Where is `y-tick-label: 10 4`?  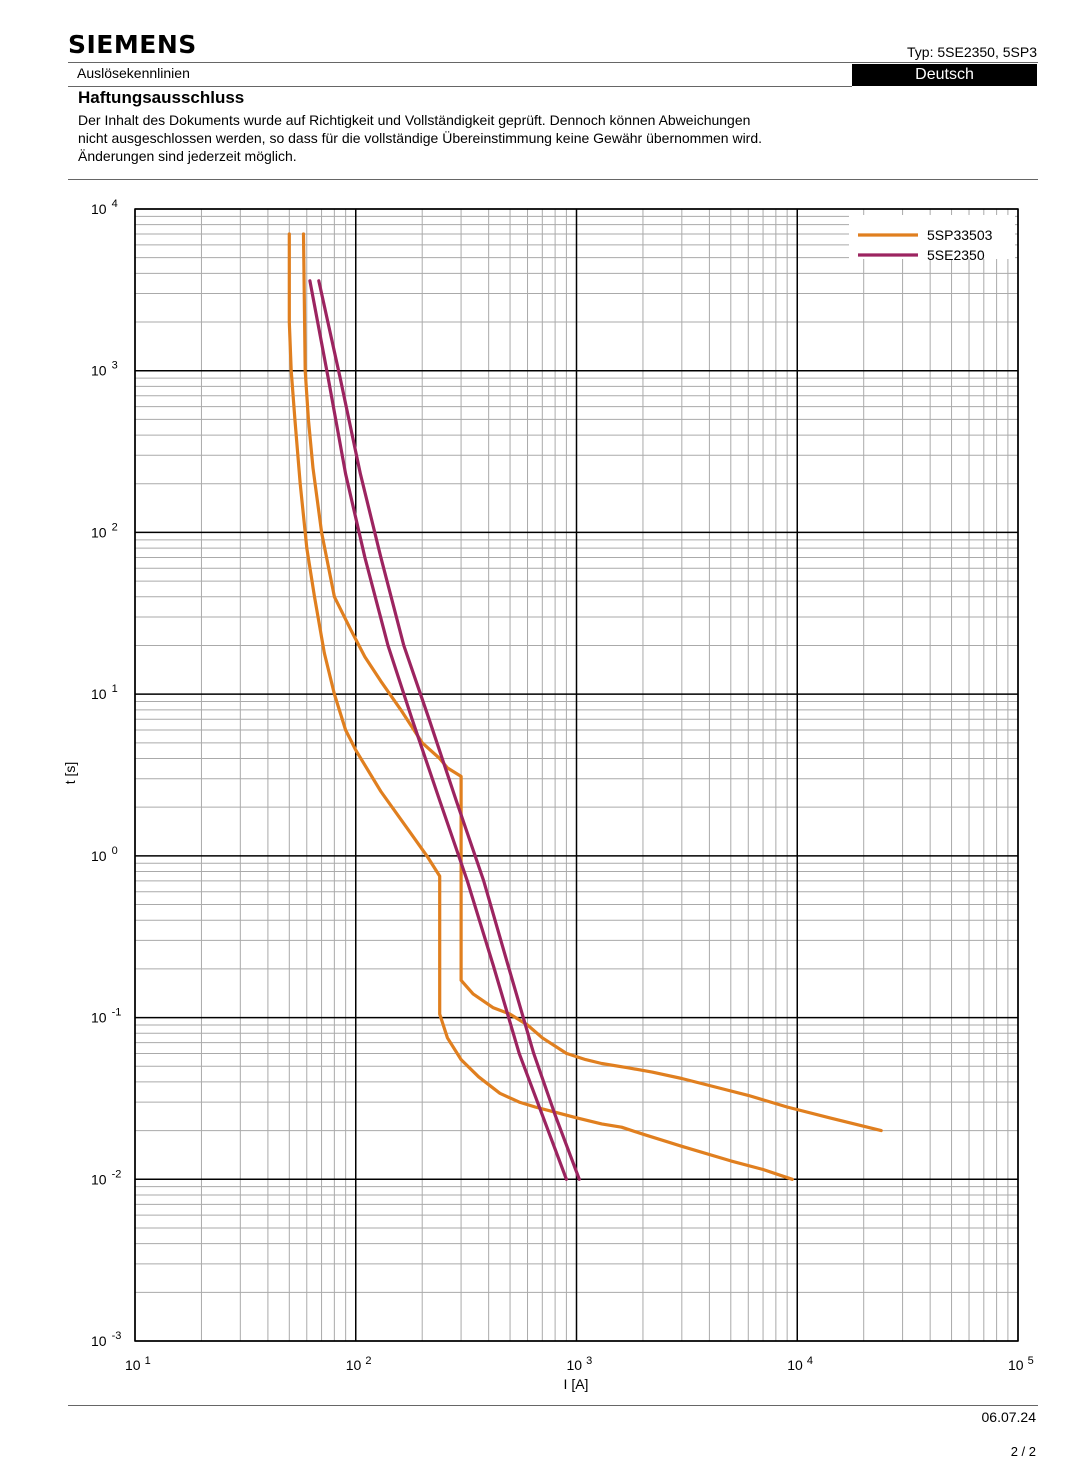
y-tick-label: 10 4 is located at coordinates (104, 207).